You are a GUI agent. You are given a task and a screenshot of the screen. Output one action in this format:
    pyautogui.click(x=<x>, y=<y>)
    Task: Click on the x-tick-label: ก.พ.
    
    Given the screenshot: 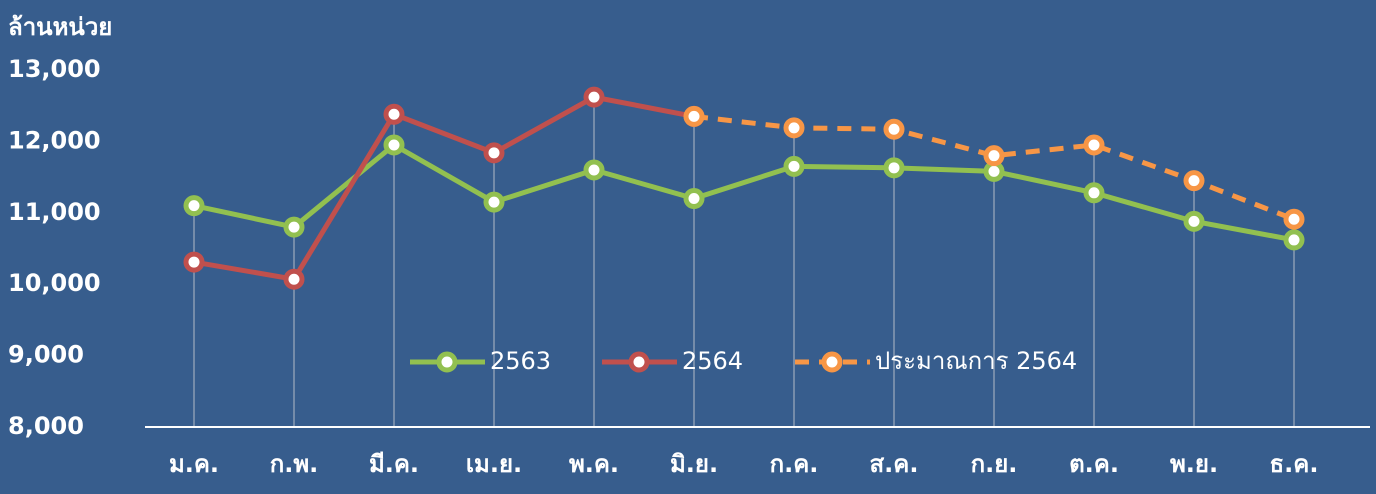 What is the action you would take?
    pyautogui.click(x=294, y=464)
    